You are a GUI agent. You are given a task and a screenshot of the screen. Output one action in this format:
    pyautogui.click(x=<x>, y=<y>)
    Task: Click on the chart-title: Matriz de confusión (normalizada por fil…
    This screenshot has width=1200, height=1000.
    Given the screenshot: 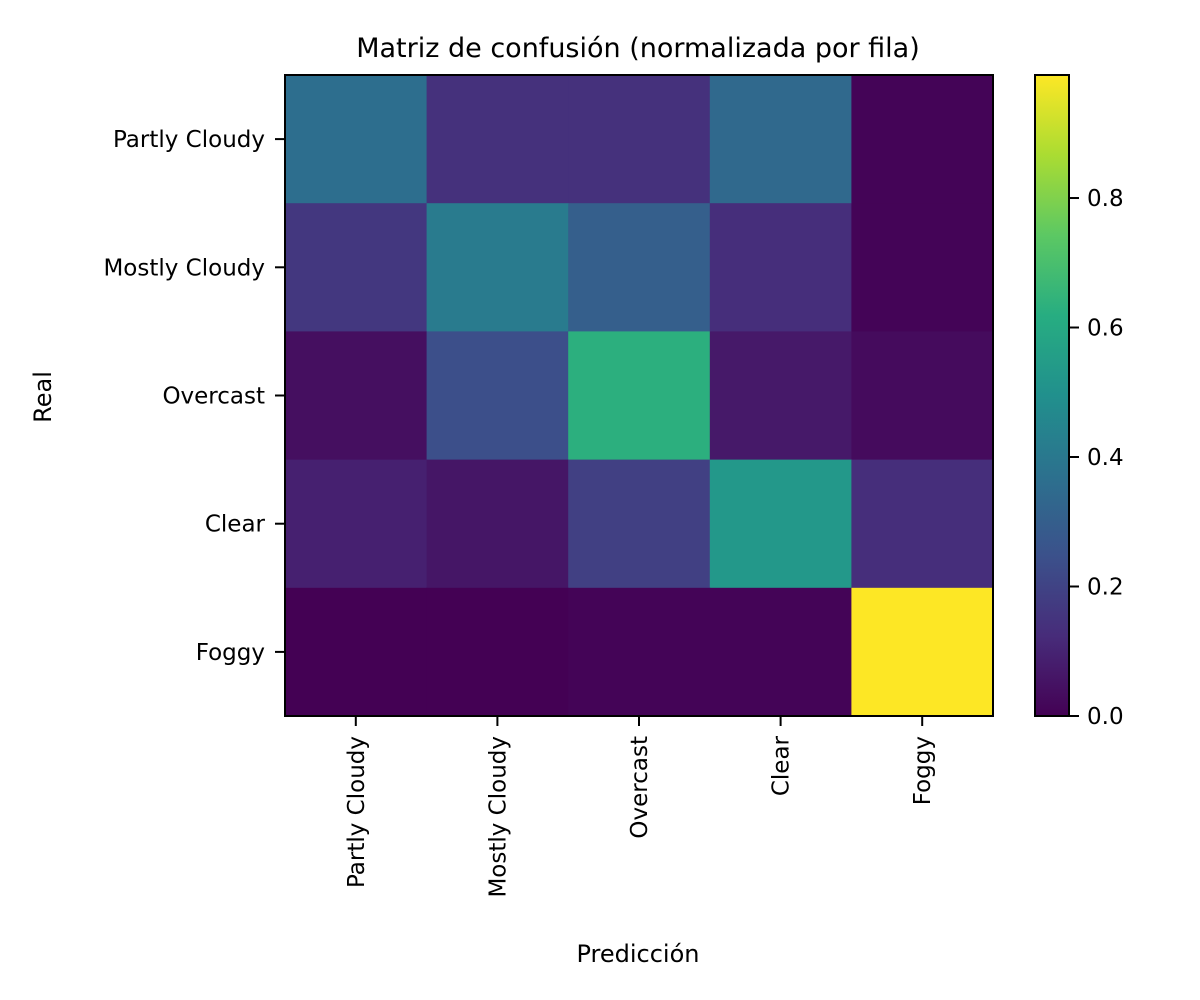 What is the action you would take?
    pyautogui.click(x=638, y=48)
    